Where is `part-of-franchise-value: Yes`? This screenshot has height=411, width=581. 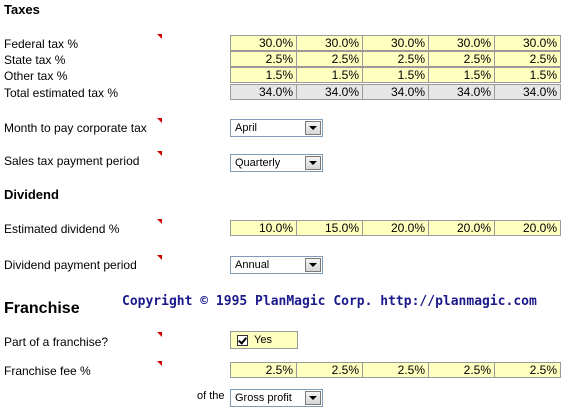 part-of-franchise-value: Yes is located at coordinates (263, 340).